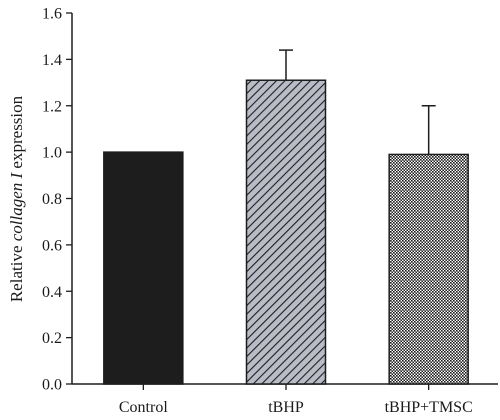 The width and height of the screenshot is (500, 420). I want to click on x-tick-label: tBHP, so click(286, 407).